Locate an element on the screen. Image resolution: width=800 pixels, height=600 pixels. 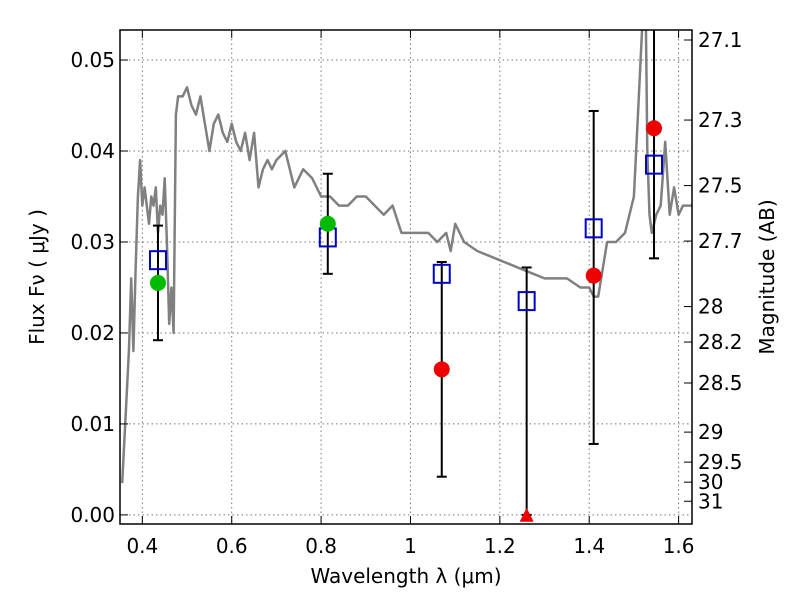
y2-tick-label: 30 is located at coordinates (710, 482).